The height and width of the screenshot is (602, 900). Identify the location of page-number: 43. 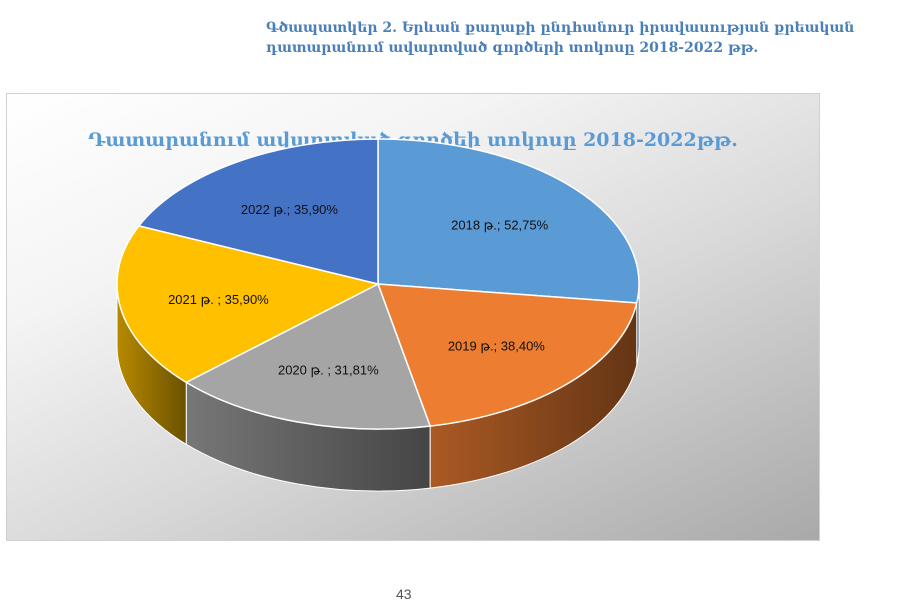
(404, 594).